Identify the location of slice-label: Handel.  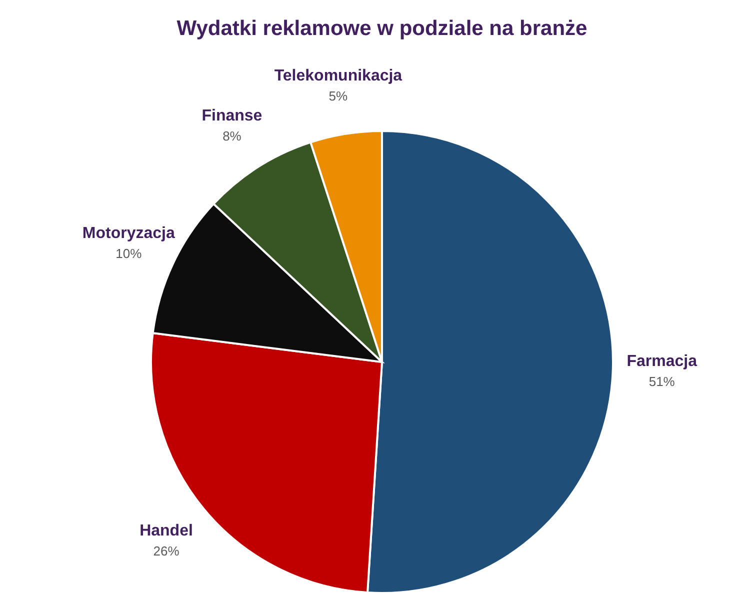
(166, 531).